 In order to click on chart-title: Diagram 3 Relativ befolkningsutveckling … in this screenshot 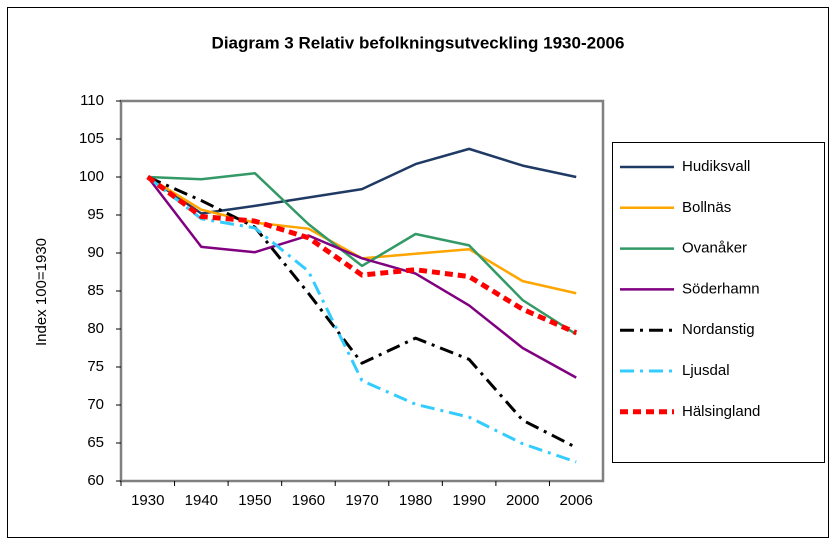, I will do `click(418, 42)`.